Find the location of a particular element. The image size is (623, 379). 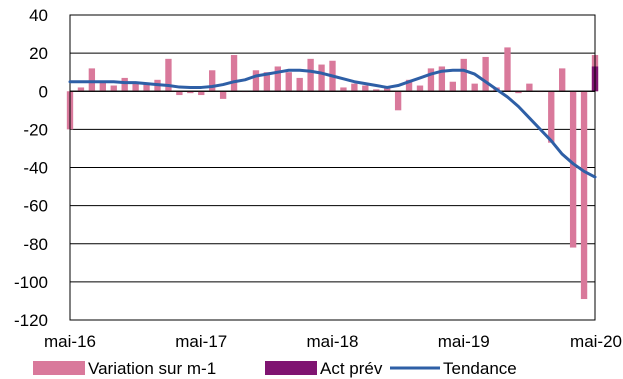

y-tick-label: -100 is located at coordinates (31, 282).